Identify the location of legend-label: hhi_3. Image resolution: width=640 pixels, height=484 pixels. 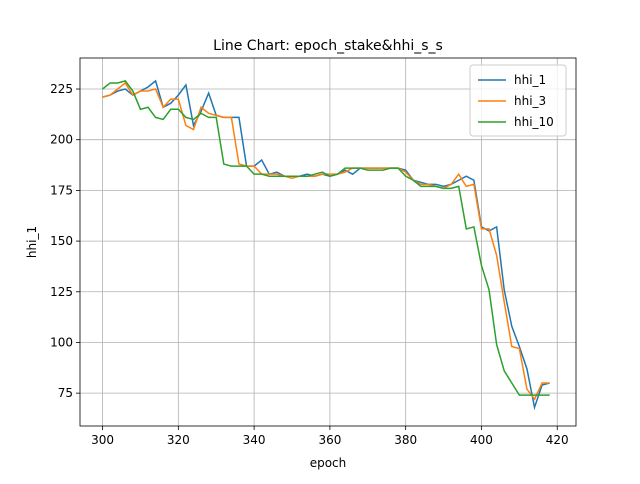
(530, 101).